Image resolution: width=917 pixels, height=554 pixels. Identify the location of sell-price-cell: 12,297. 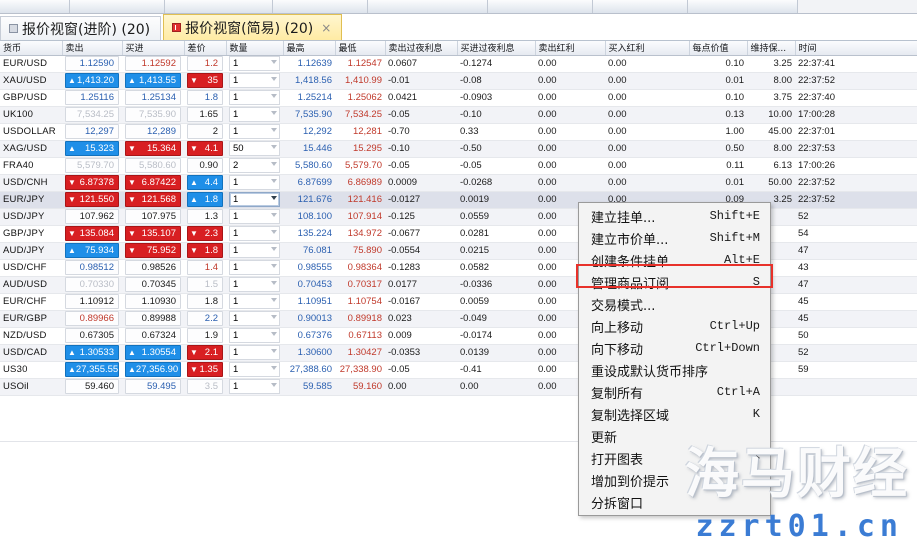
(92, 132).